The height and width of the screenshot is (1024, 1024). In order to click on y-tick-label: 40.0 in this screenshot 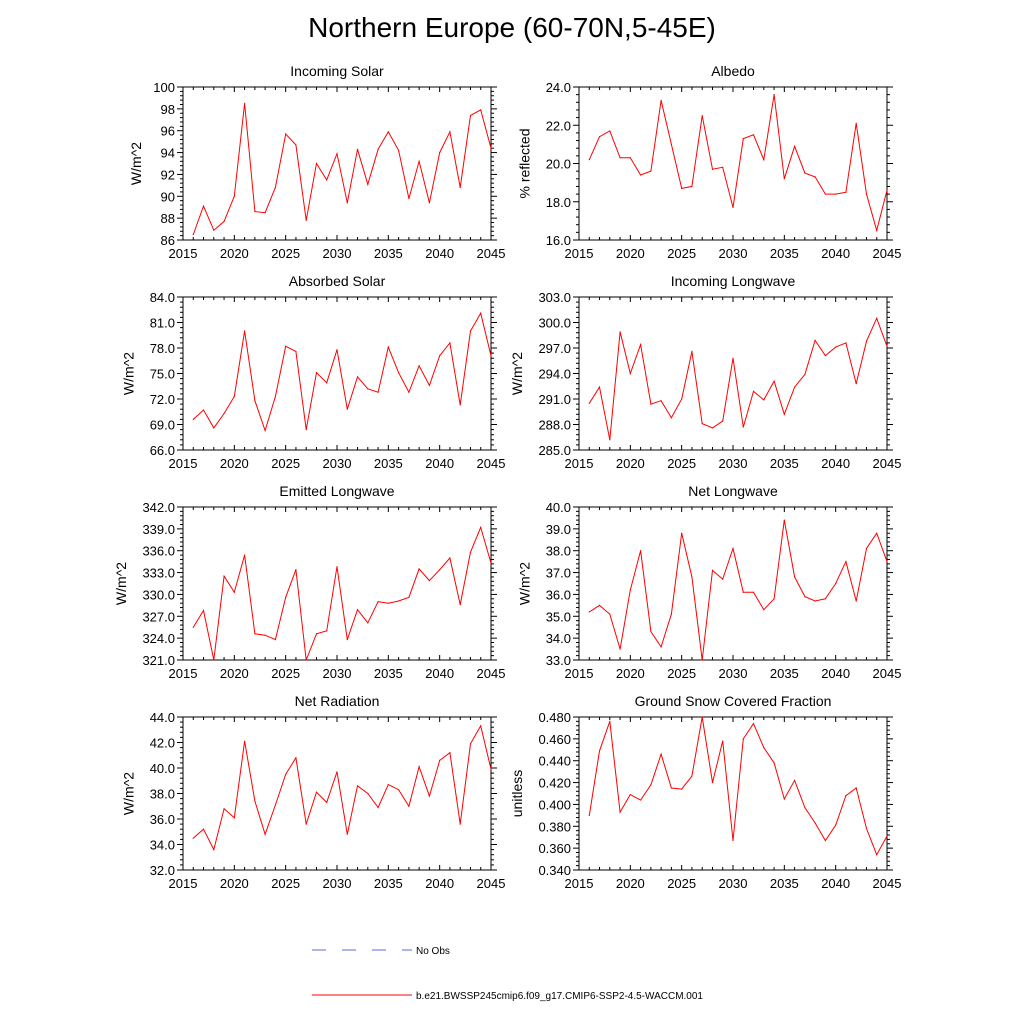, I will do `click(558, 507)`.